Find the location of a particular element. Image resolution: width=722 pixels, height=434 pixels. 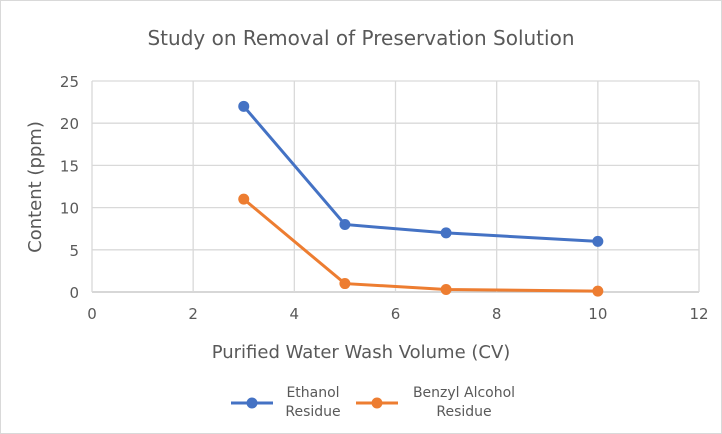

y-tick-label: 15 is located at coordinates (69, 166).